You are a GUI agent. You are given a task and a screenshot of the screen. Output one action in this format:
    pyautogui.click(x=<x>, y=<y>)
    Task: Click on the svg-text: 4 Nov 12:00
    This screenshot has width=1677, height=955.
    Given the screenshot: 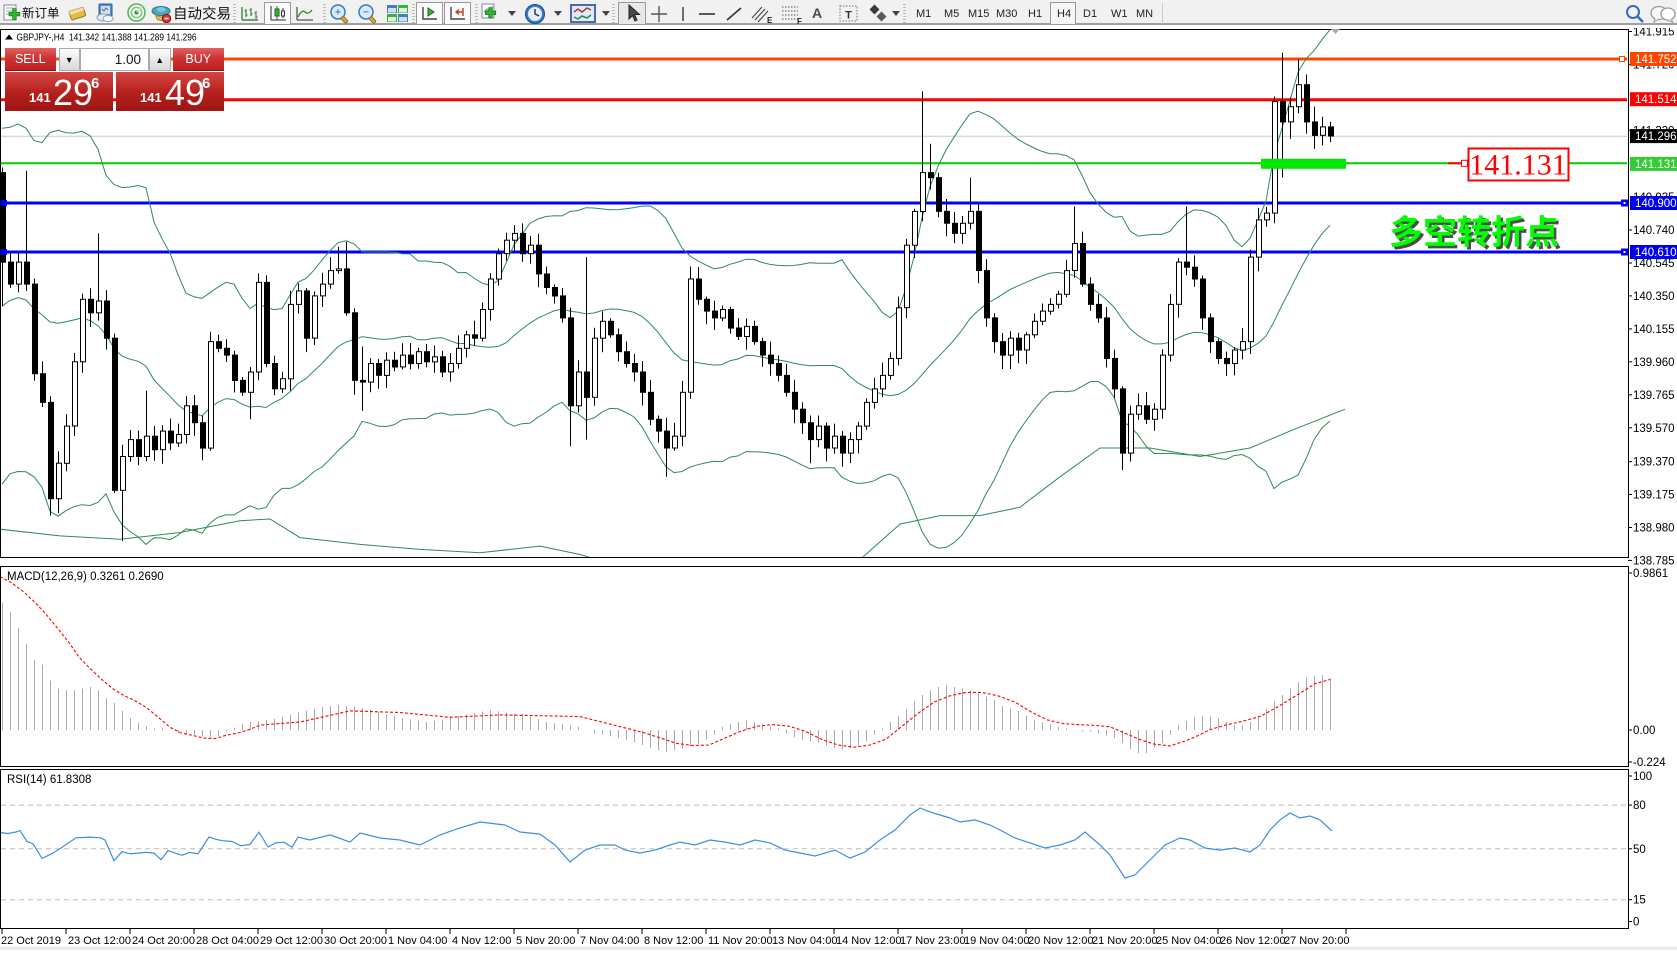 What is the action you would take?
    pyautogui.click(x=481, y=941)
    